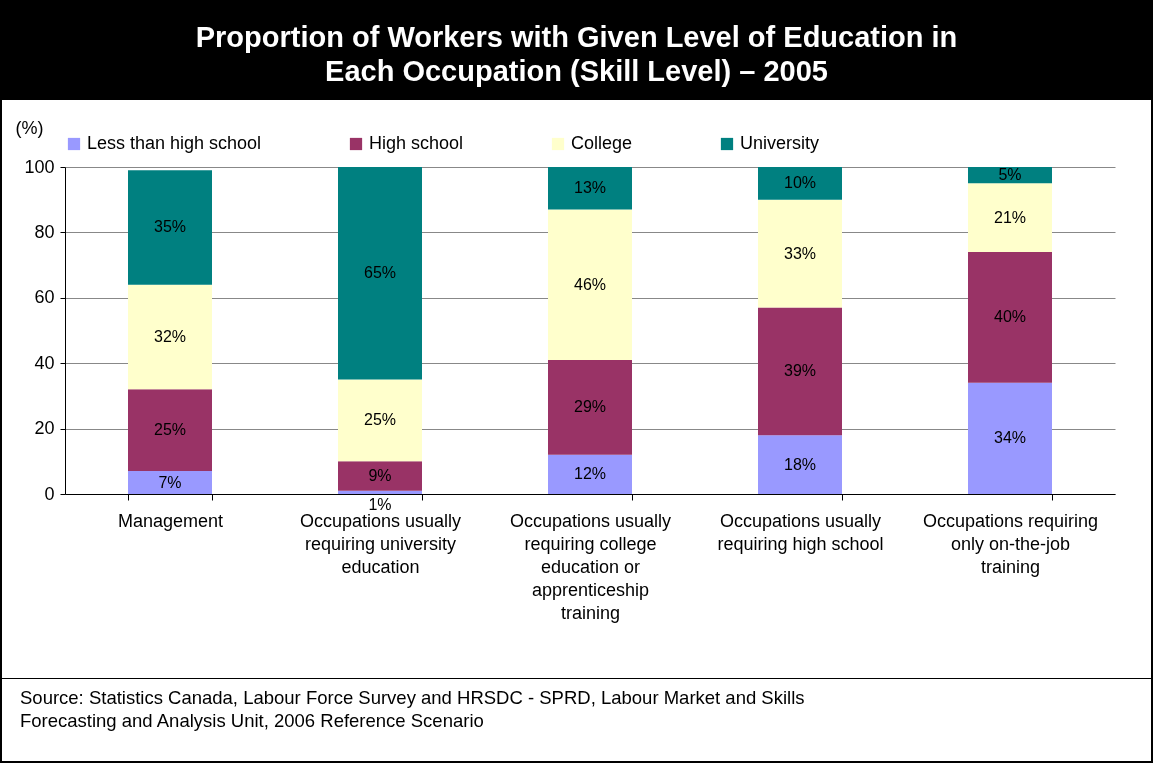  I want to click on data-label: 33%, so click(800, 253).